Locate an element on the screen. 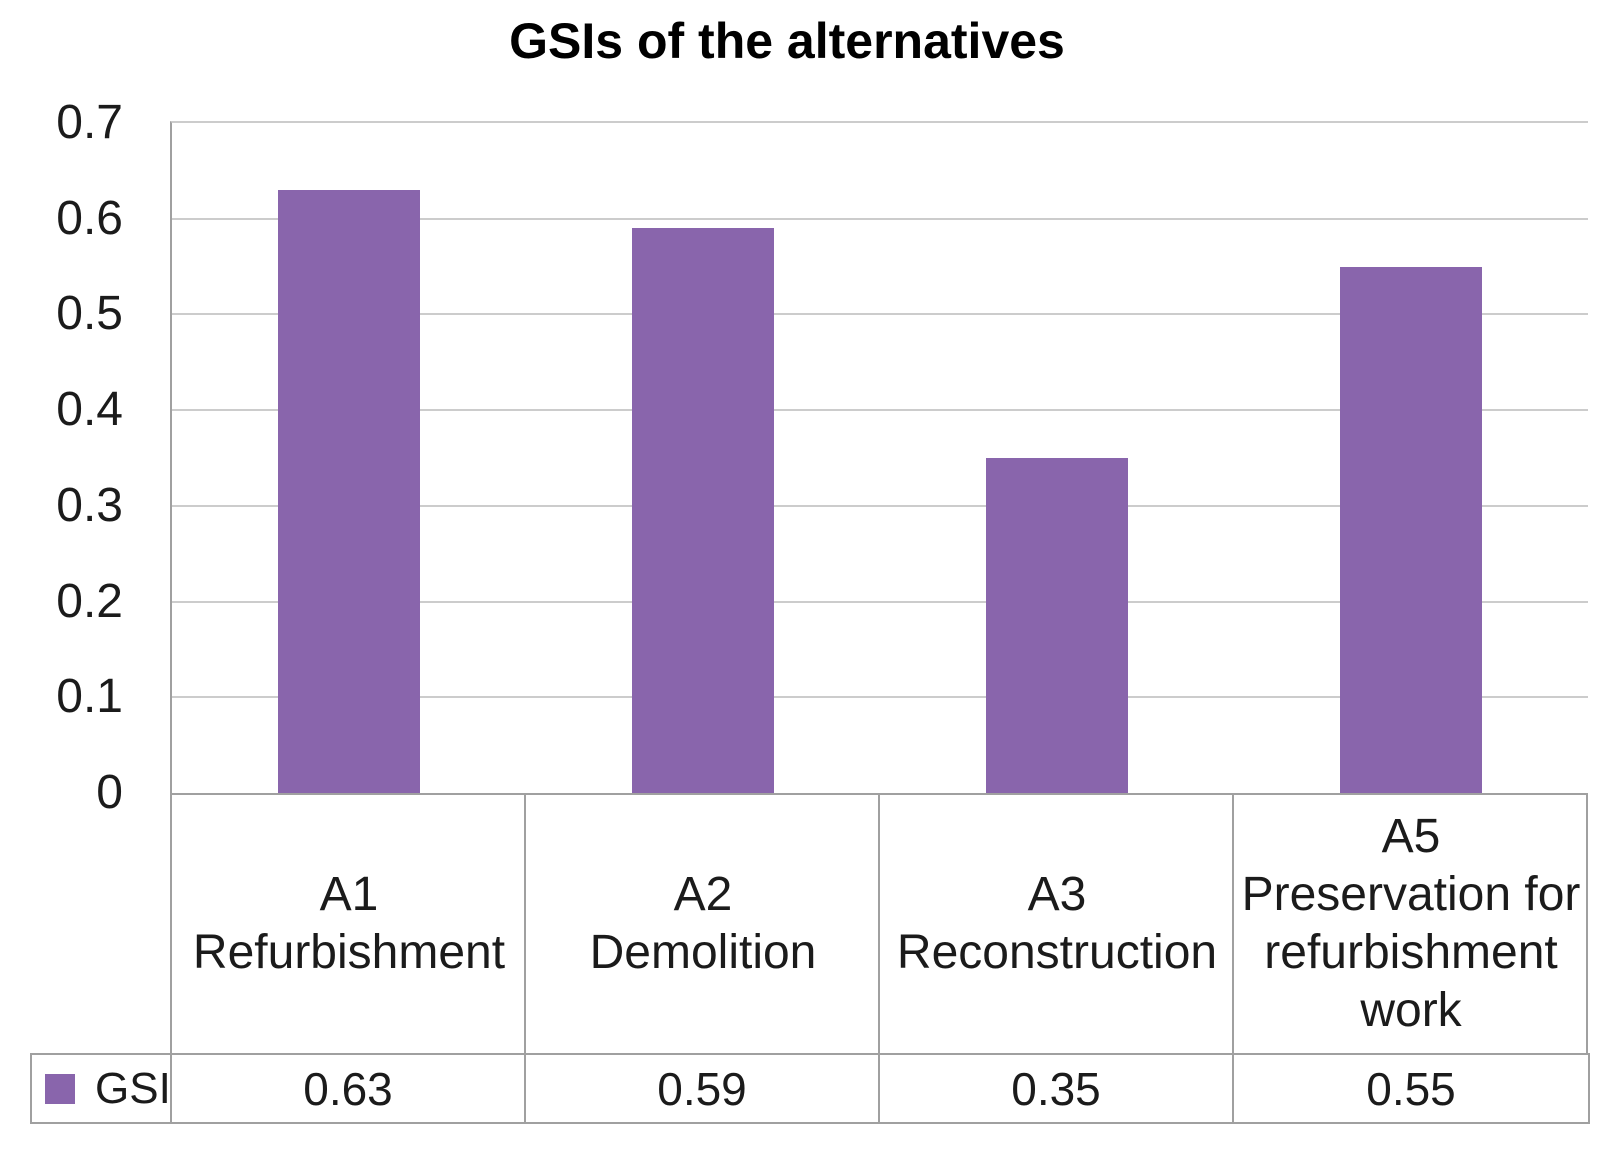 The width and height of the screenshot is (1612, 1154). category-label-line: A3 is located at coordinates (1057, 894).